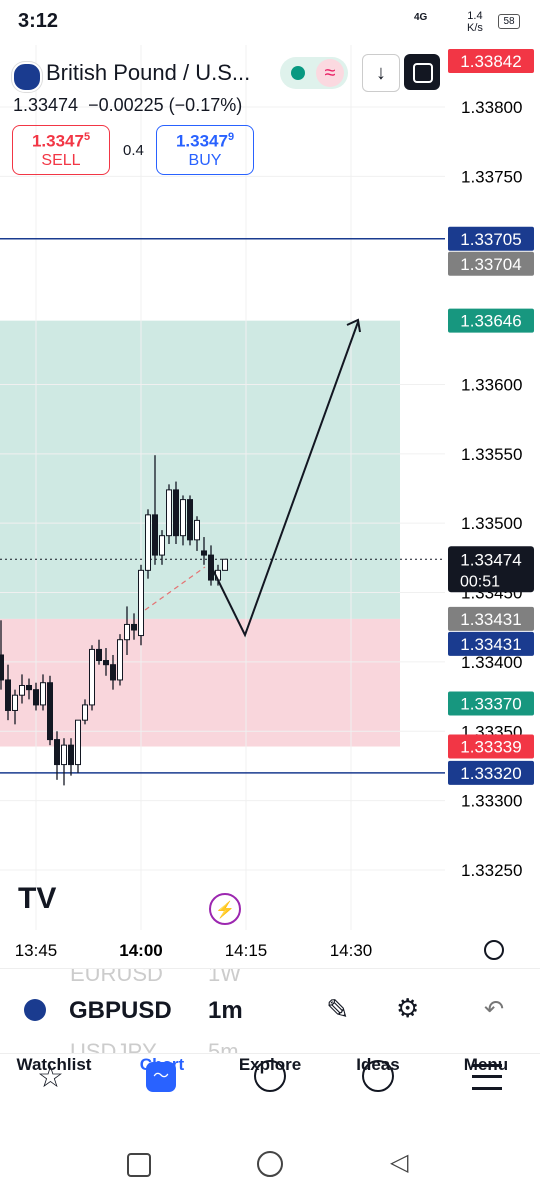  What do you see at coordinates (422, 72) in the screenshot?
I see `fullscreen-button` at bounding box center [422, 72].